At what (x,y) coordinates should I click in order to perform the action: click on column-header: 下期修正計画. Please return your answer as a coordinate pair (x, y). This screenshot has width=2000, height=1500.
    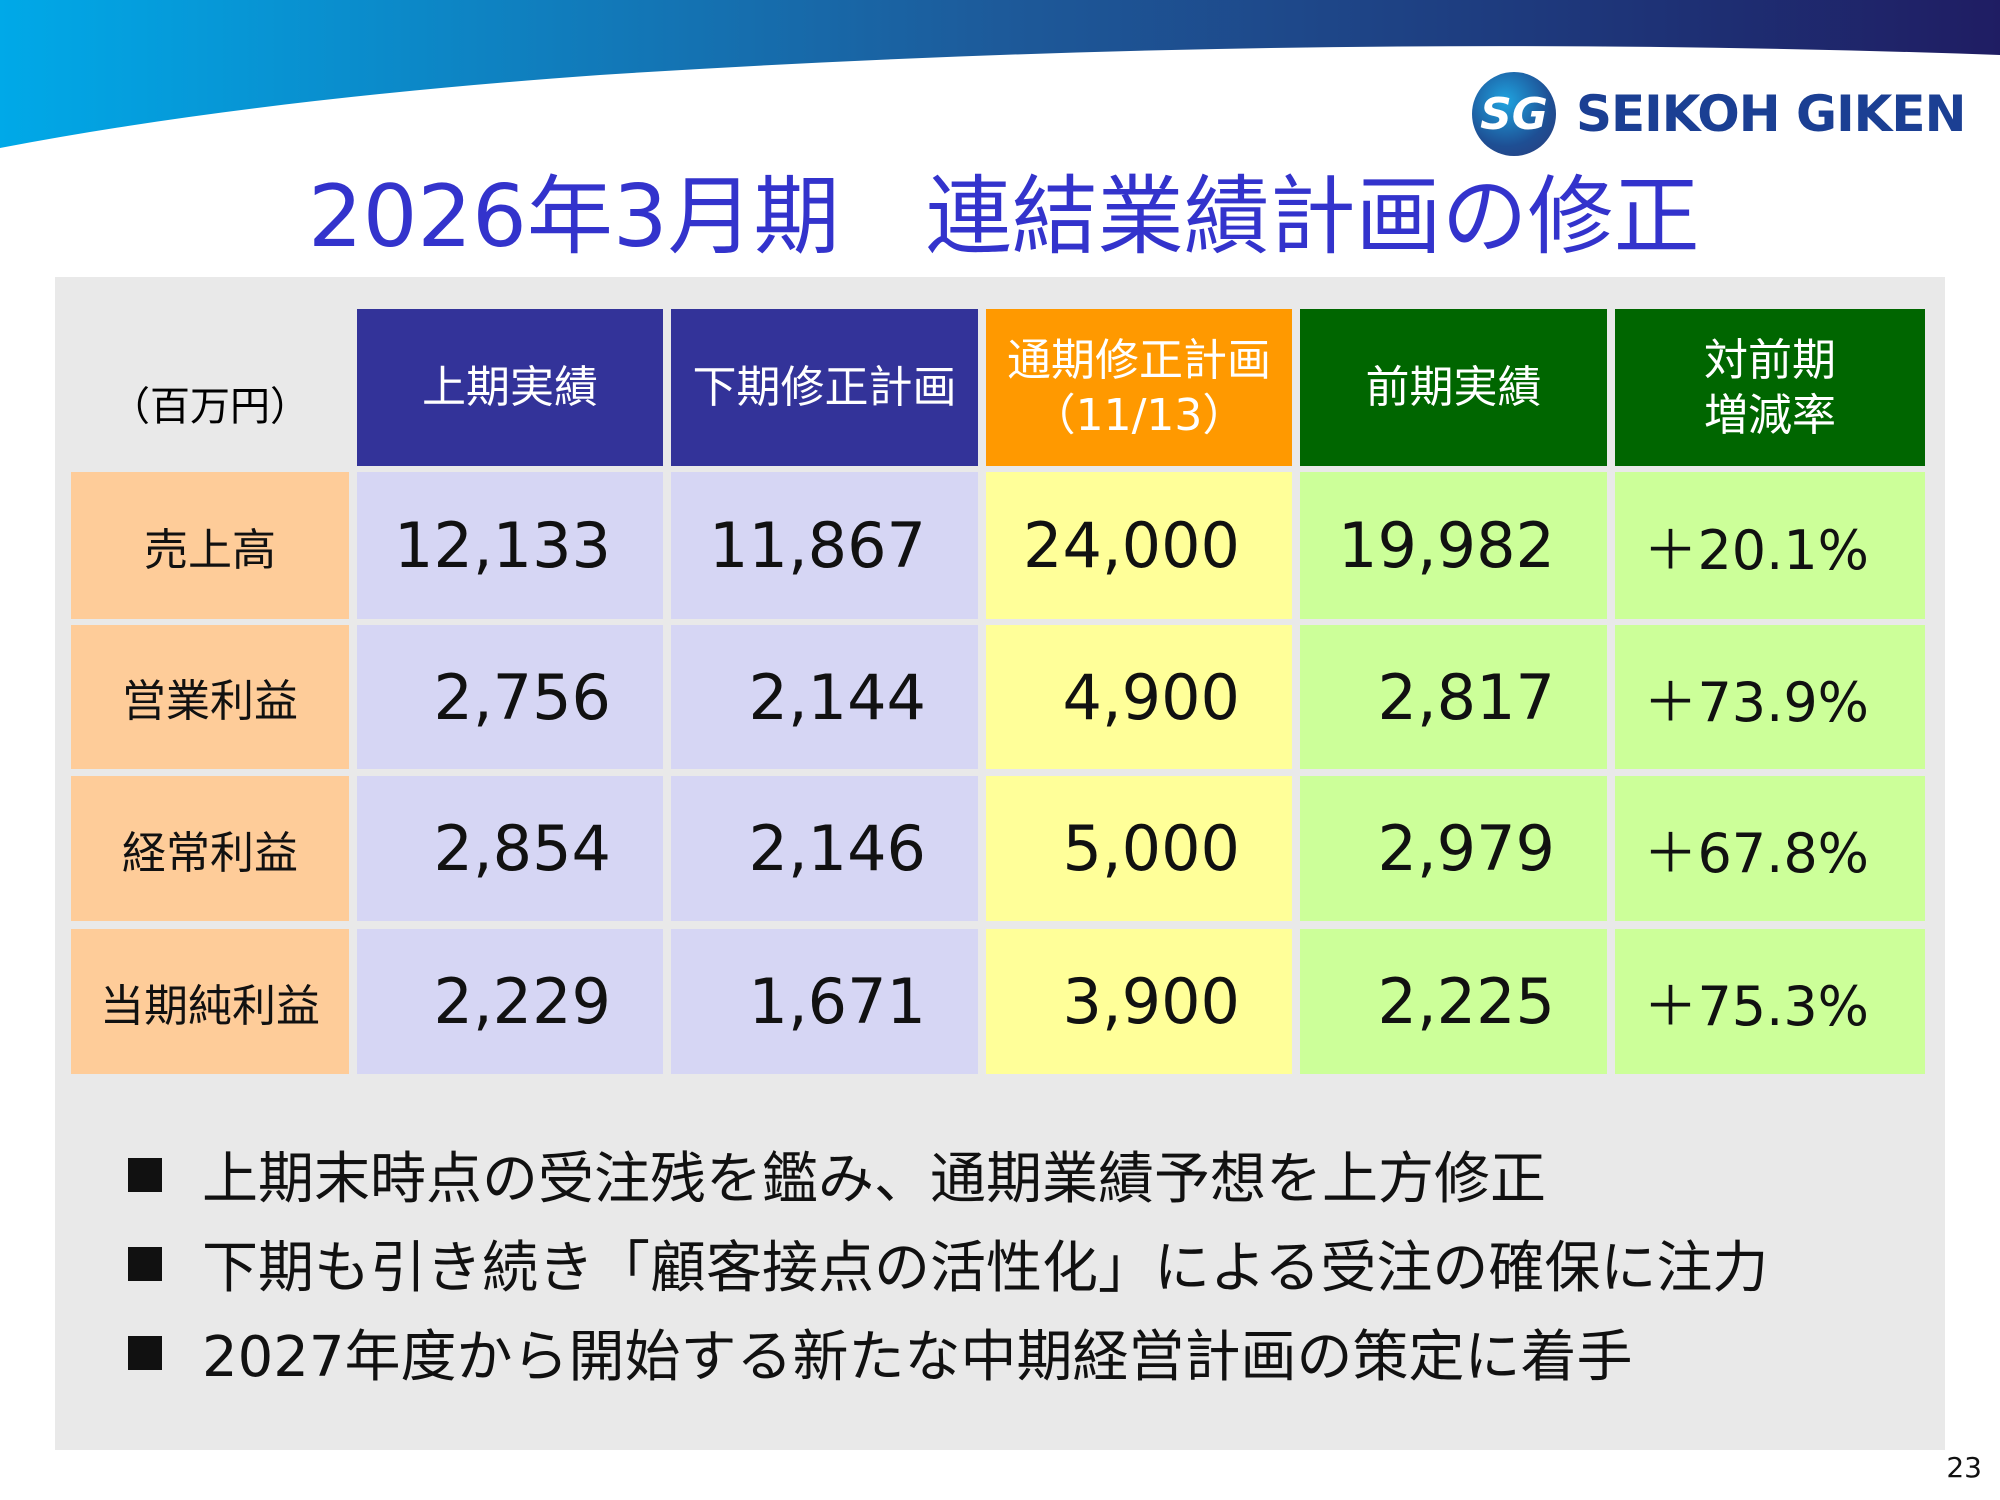
    Looking at the image, I should click on (824, 387).